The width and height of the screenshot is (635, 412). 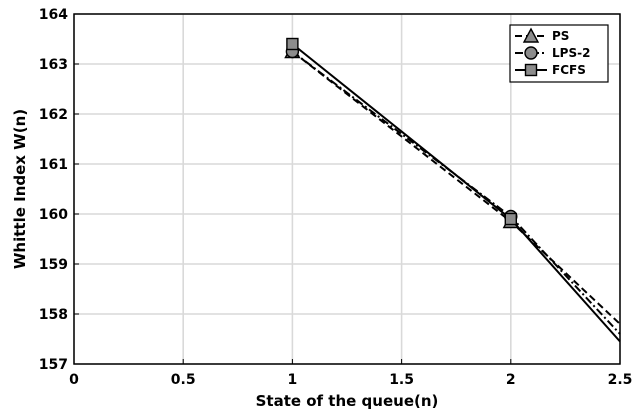 What do you see at coordinates (53, 65) in the screenshot?
I see `y-tick-label: 163` at bounding box center [53, 65].